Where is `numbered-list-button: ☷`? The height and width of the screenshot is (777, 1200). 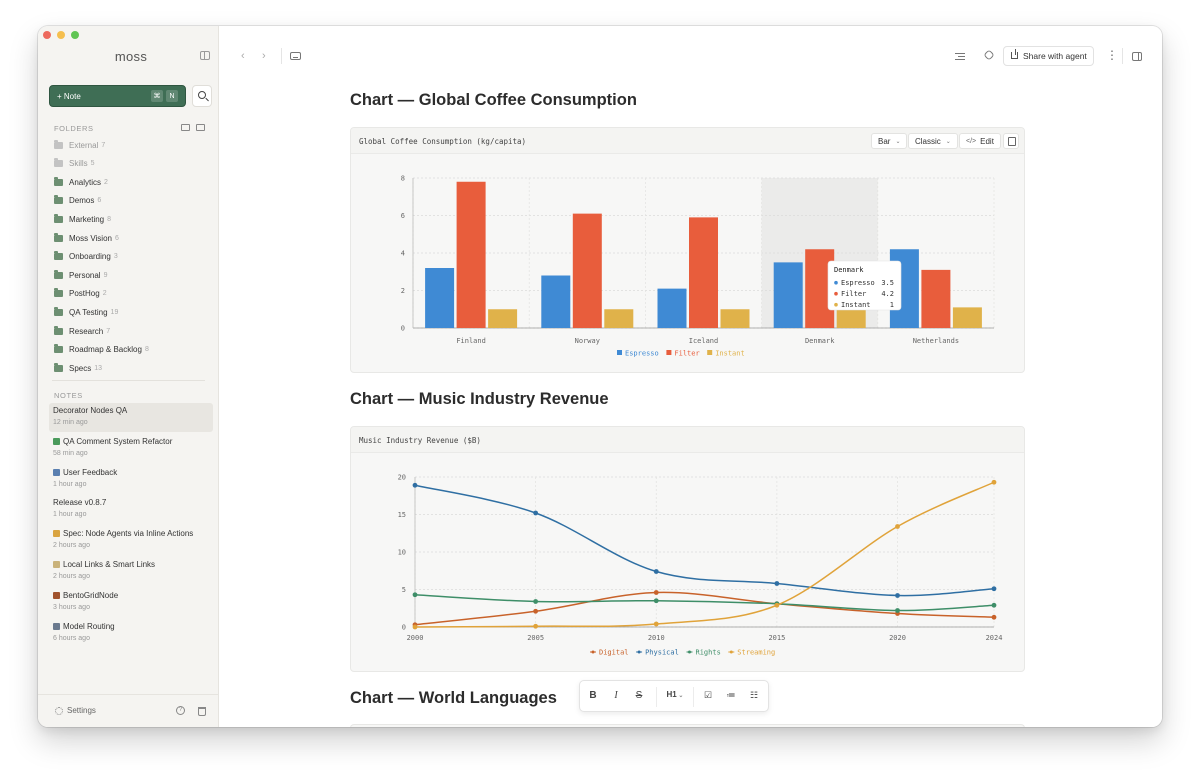
numbered-list-button: ☷ is located at coordinates (754, 695).